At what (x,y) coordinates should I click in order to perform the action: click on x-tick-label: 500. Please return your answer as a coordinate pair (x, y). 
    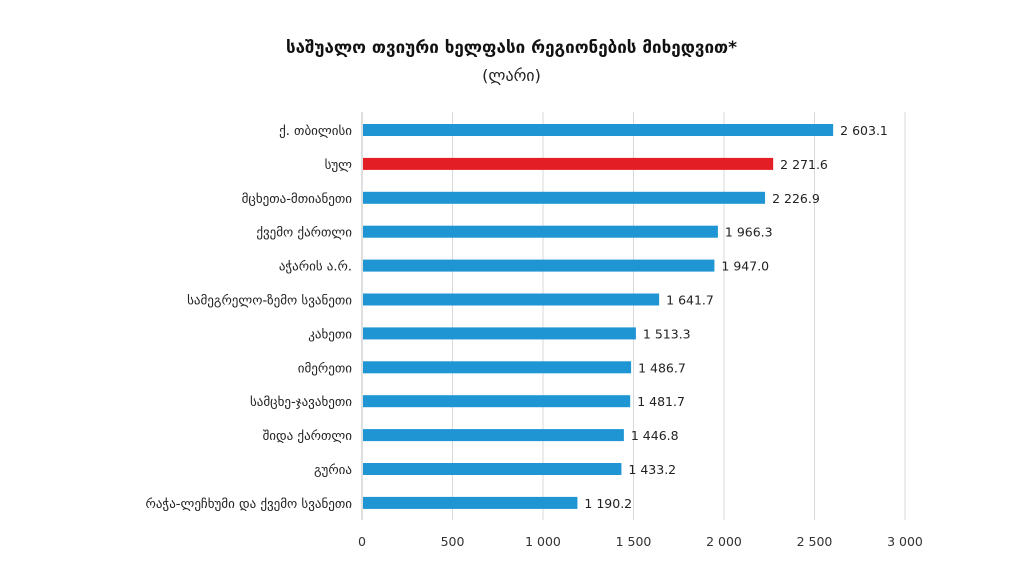
    Looking at the image, I should click on (453, 541).